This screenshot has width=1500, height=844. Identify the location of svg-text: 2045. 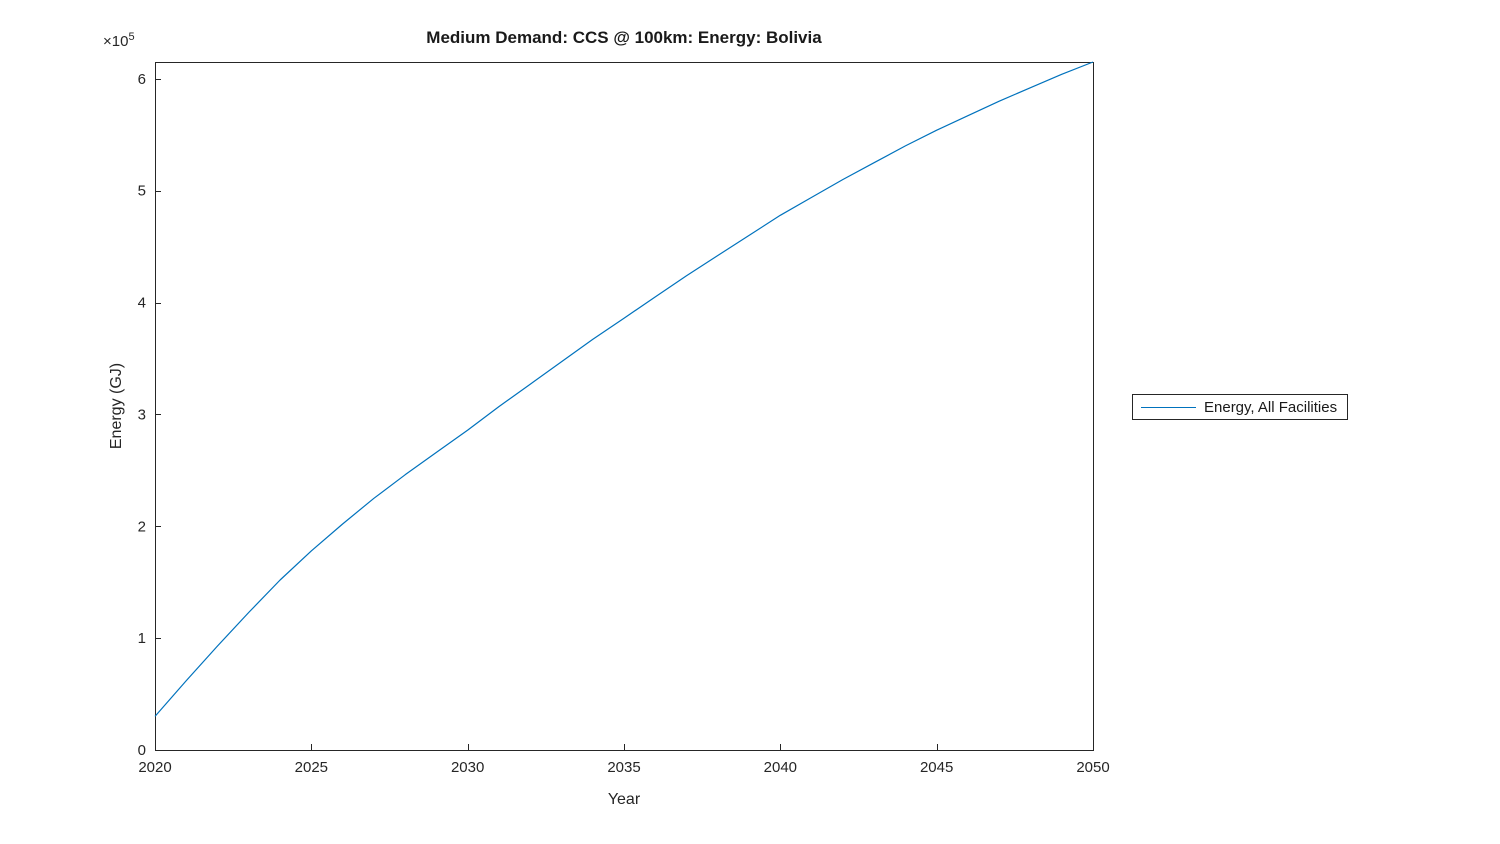
(936, 767).